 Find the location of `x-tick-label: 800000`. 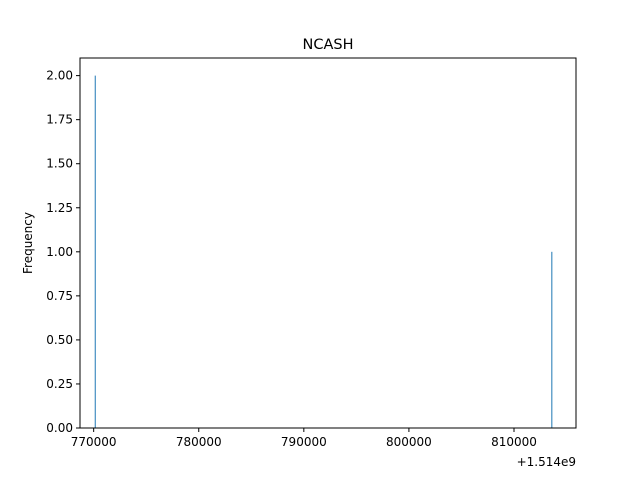

x-tick-label: 800000 is located at coordinates (409, 442).